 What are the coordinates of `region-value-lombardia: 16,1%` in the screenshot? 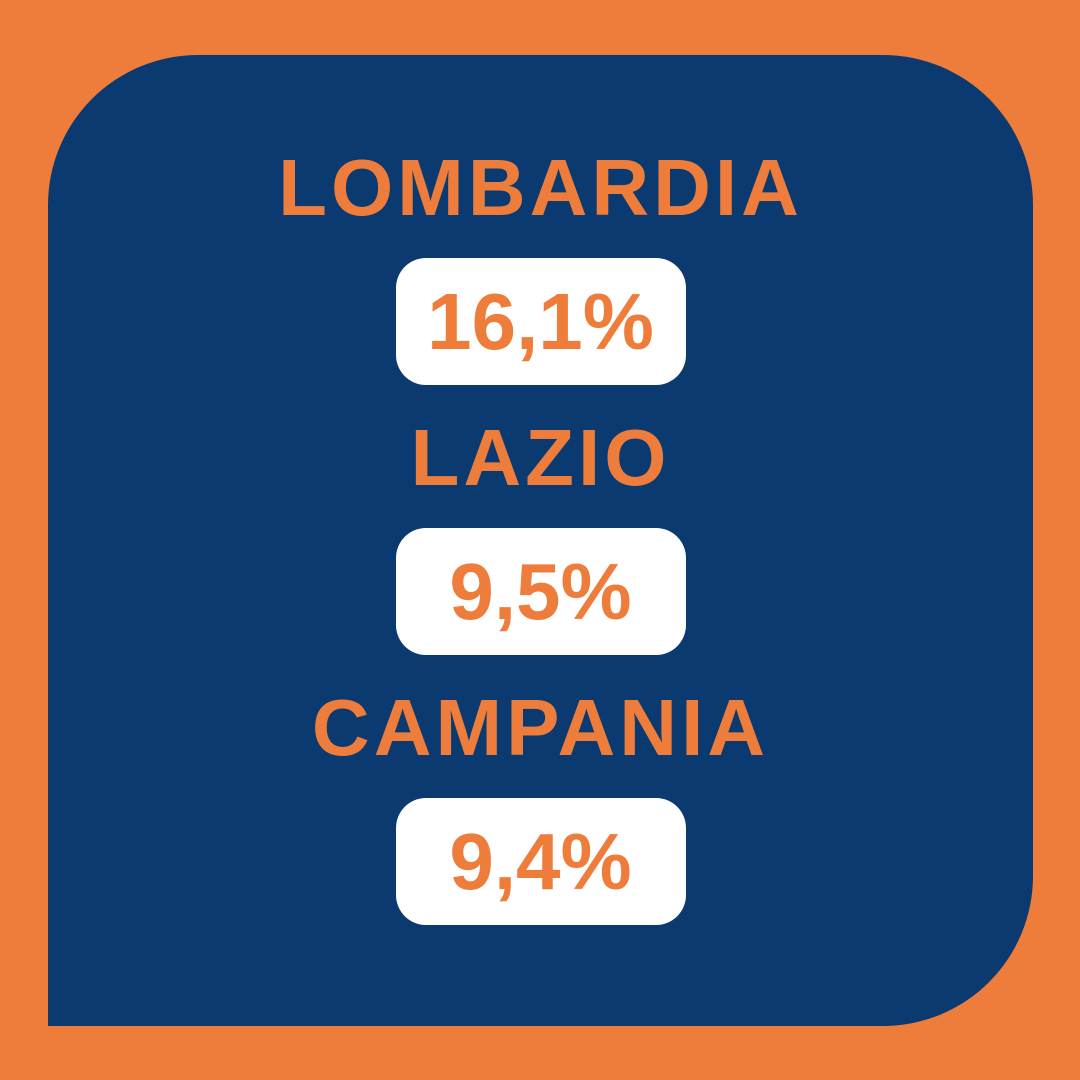 It's located at (540, 321).